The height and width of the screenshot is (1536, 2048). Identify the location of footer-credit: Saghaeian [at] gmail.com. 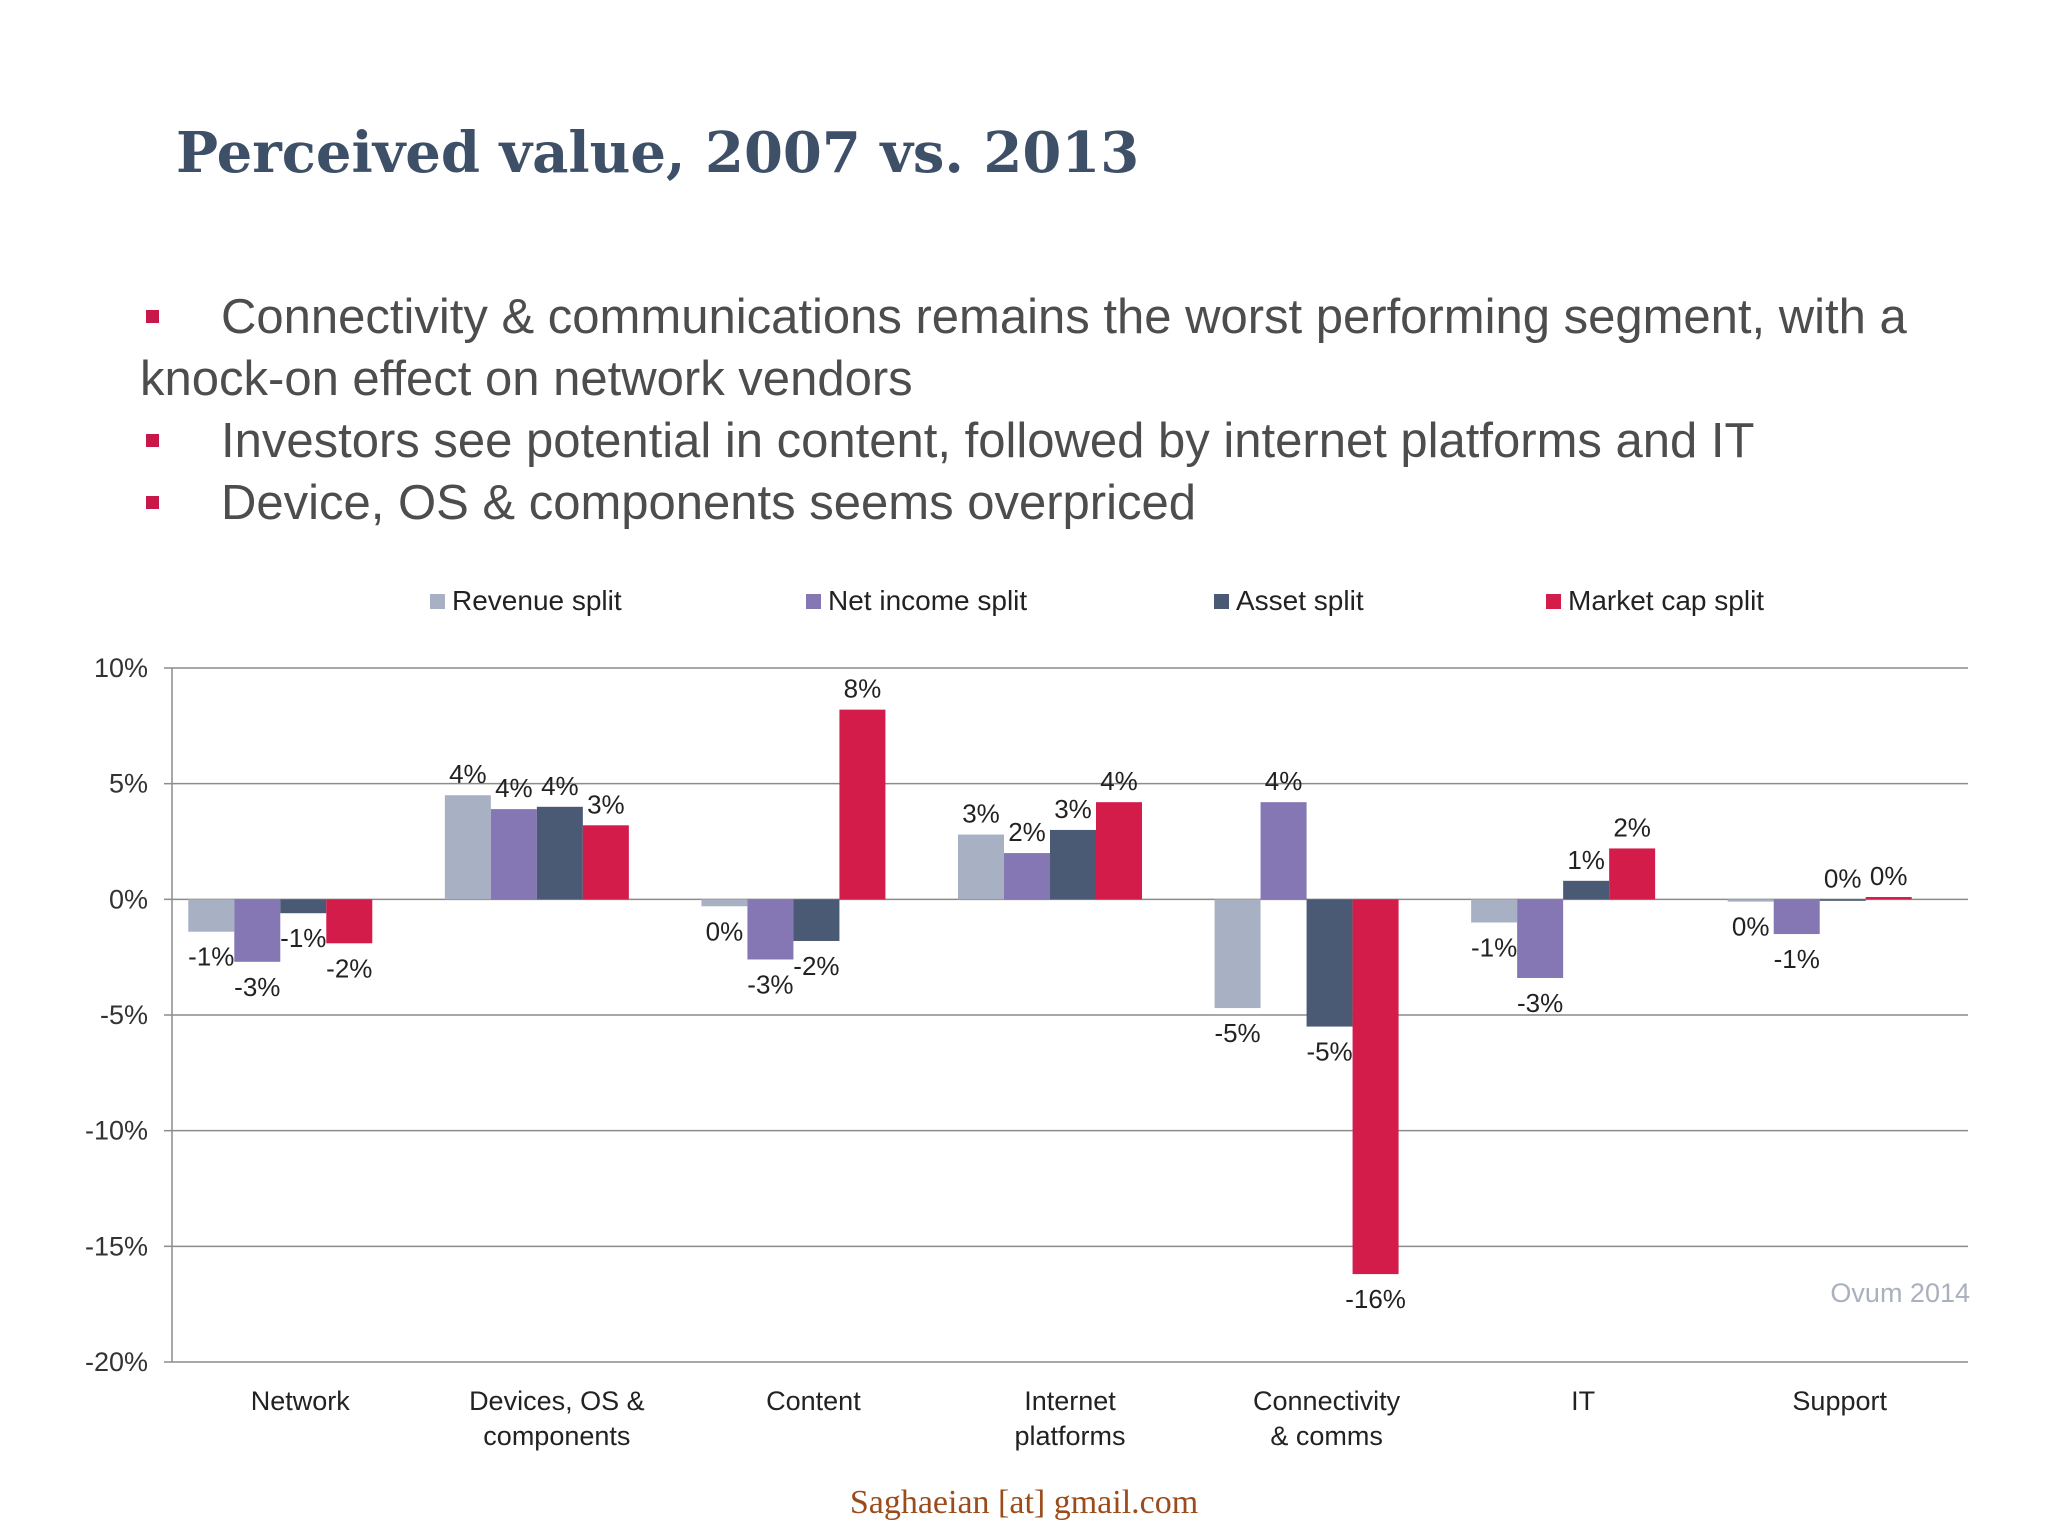
(1024, 1502).